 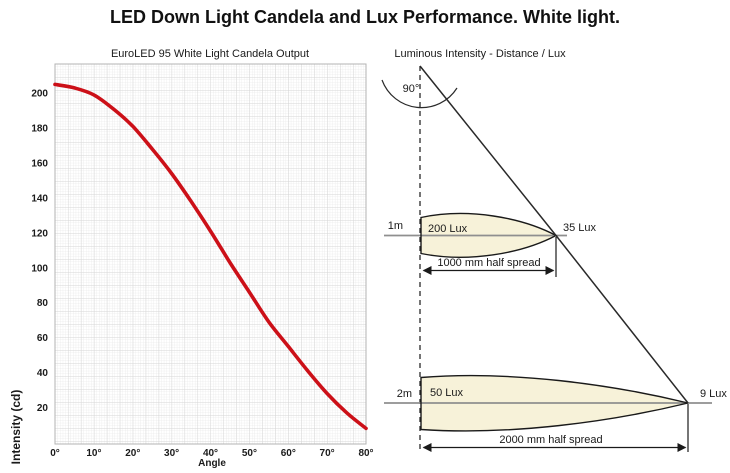 What do you see at coordinates (43, 408) in the screenshot?
I see `y-tick-label: 20` at bounding box center [43, 408].